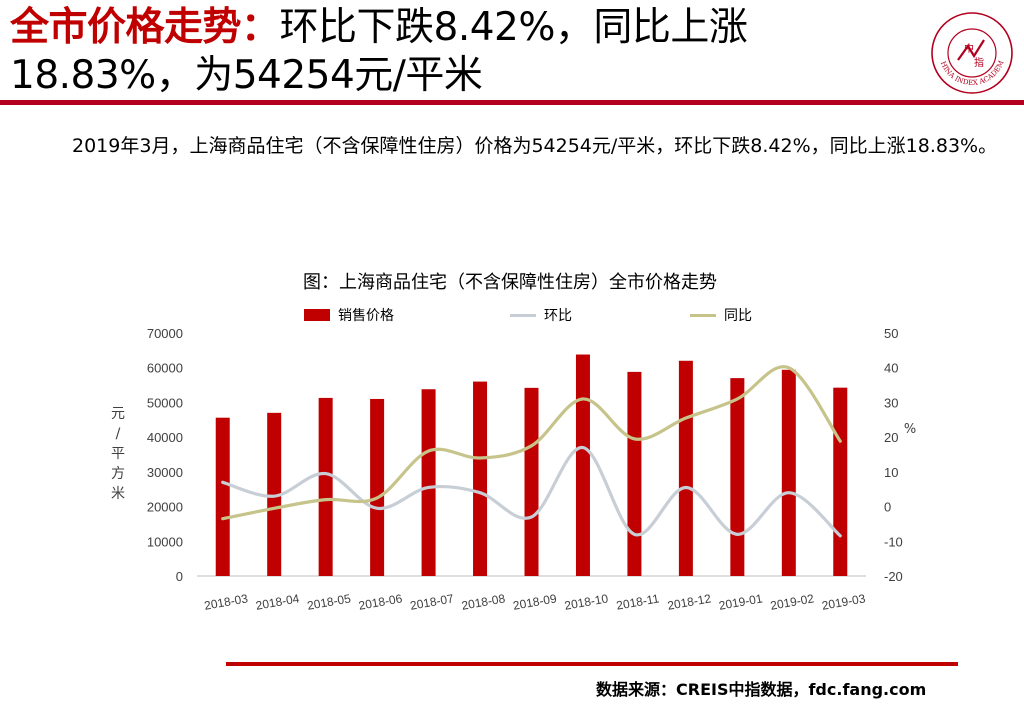 This screenshot has height=709, width=1024. What do you see at coordinates (366, 316) in the screenshot?
I see `legend-label-price: 销售价格` at bounding box center [366, 316].